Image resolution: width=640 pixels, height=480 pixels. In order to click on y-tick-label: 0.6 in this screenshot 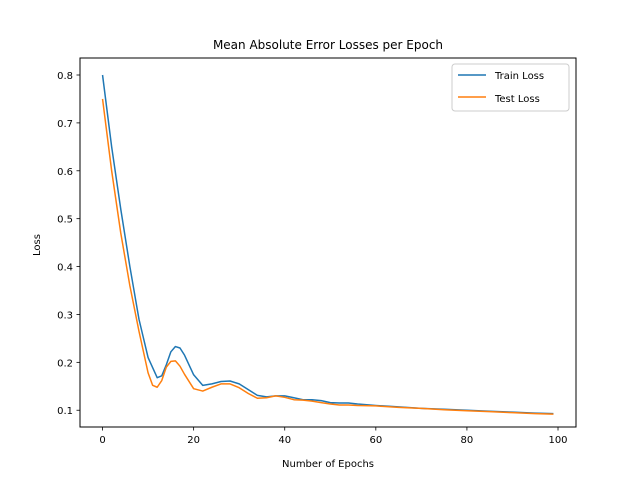, I will do `click(65, 172)`.